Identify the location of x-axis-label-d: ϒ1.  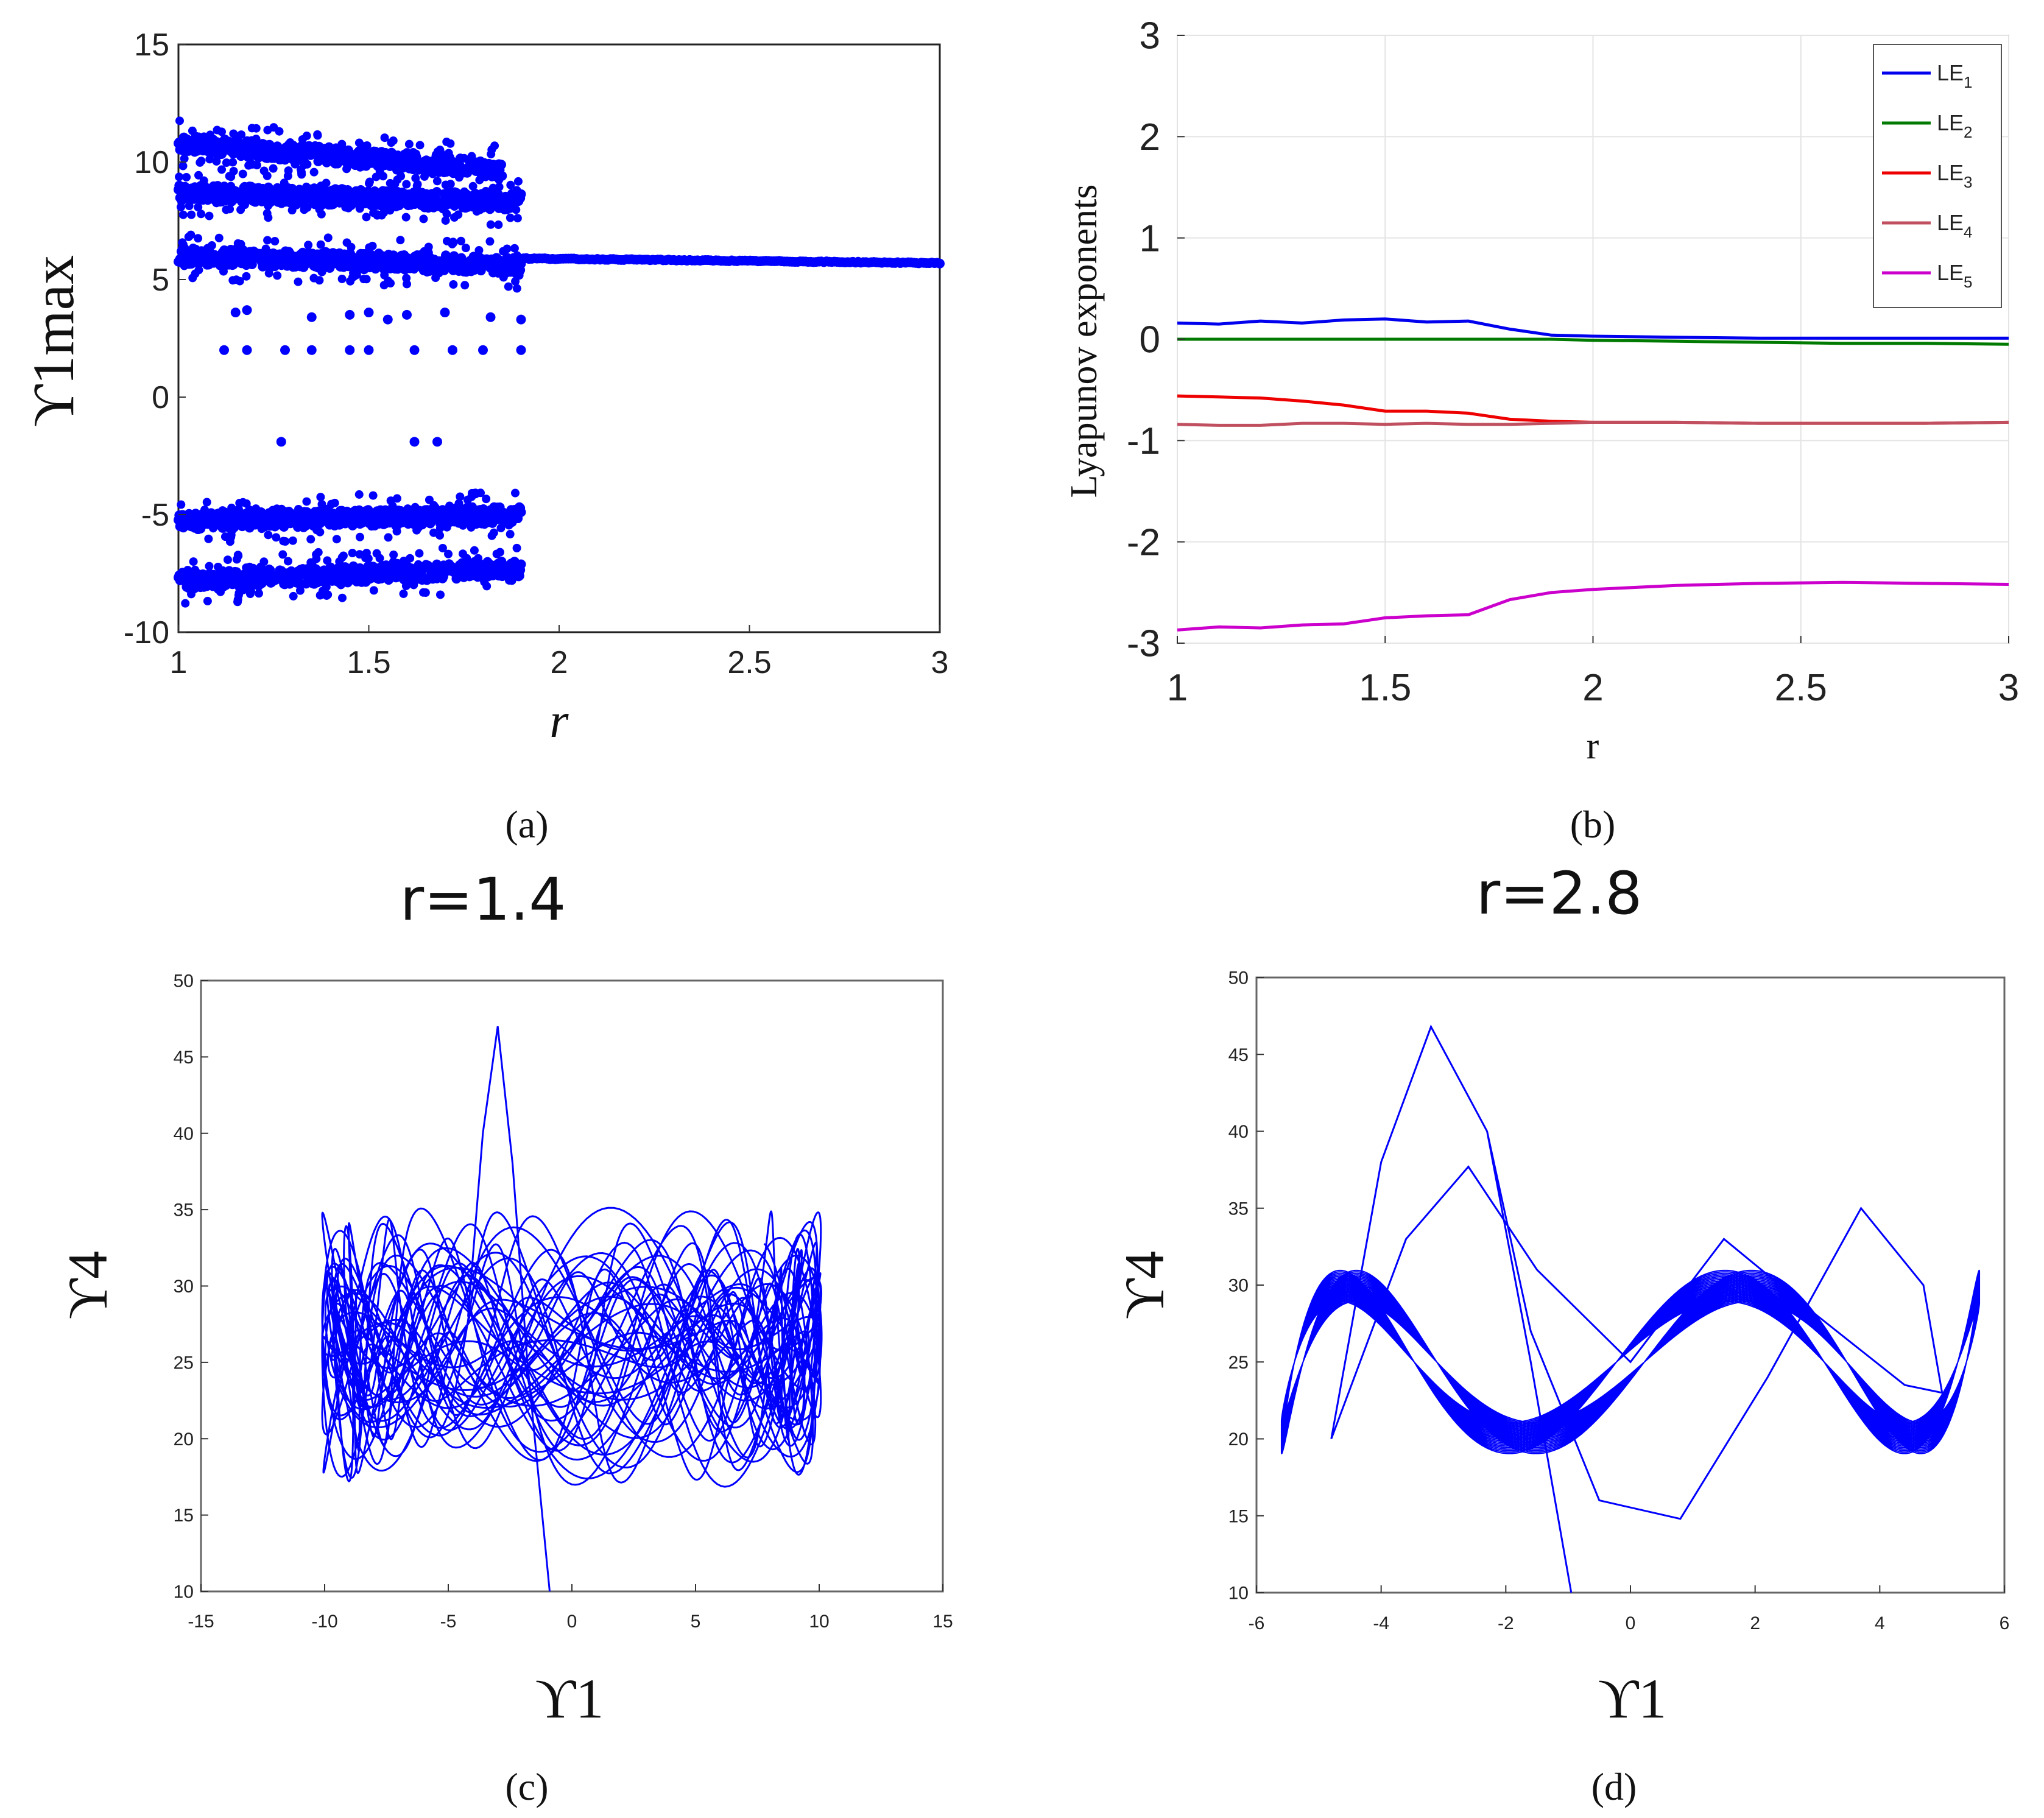
(1632, 1699).